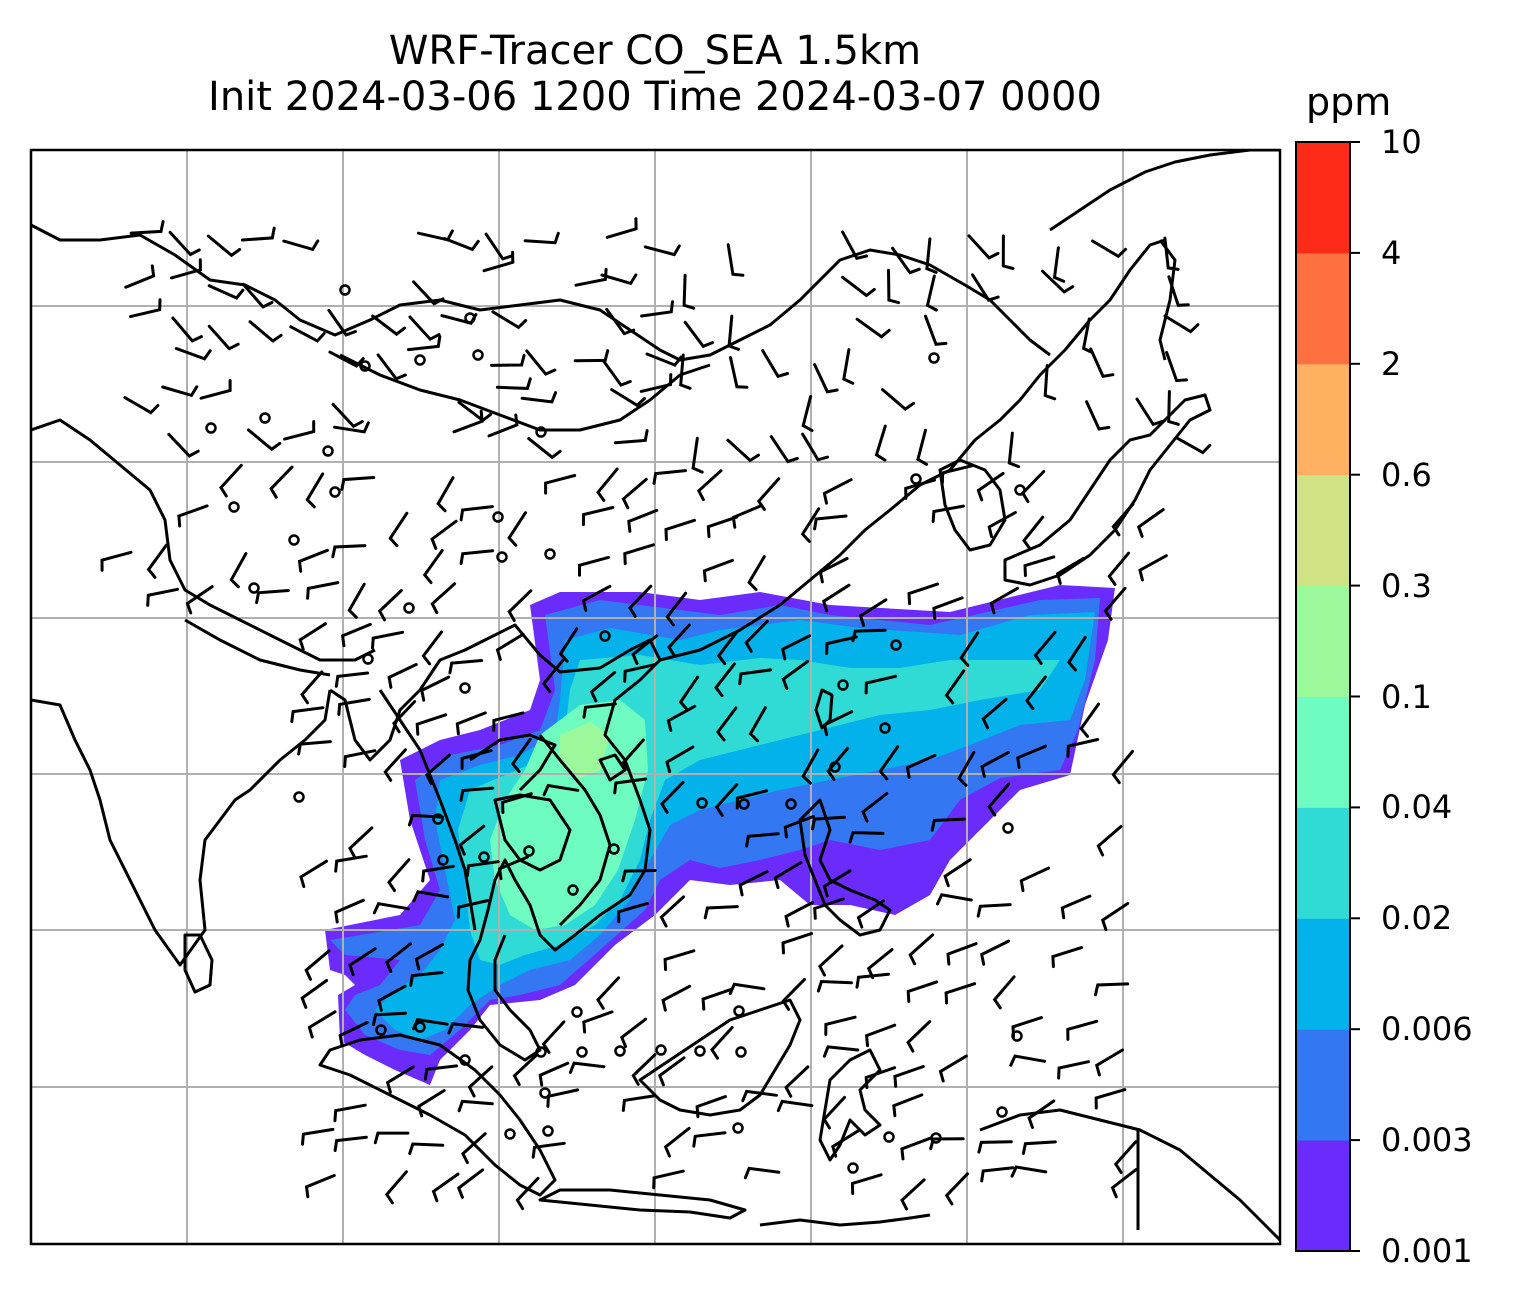 The width and height of the screenshot is (1528, 1306). Describe the element at coordinates (1406, 474) in the screenshot. I see `colorbar-tick-label: 0.6` at that location.